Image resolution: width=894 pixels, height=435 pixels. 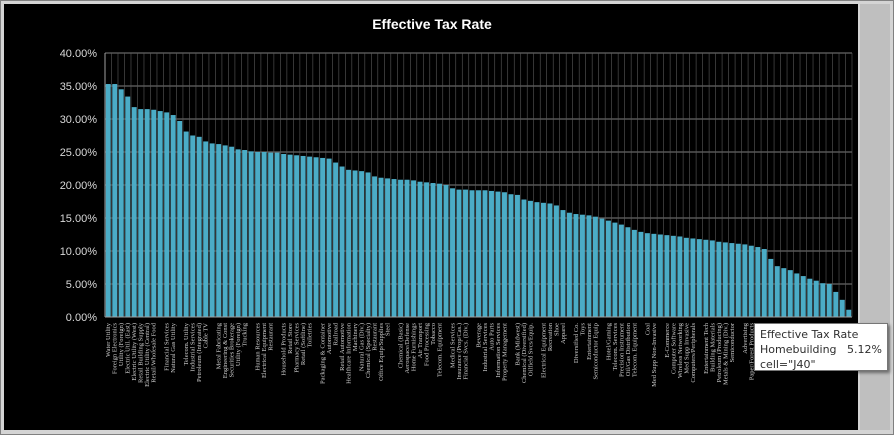 I want to click on bar: Medical Services 19.5%, so click(x=452, y=252).